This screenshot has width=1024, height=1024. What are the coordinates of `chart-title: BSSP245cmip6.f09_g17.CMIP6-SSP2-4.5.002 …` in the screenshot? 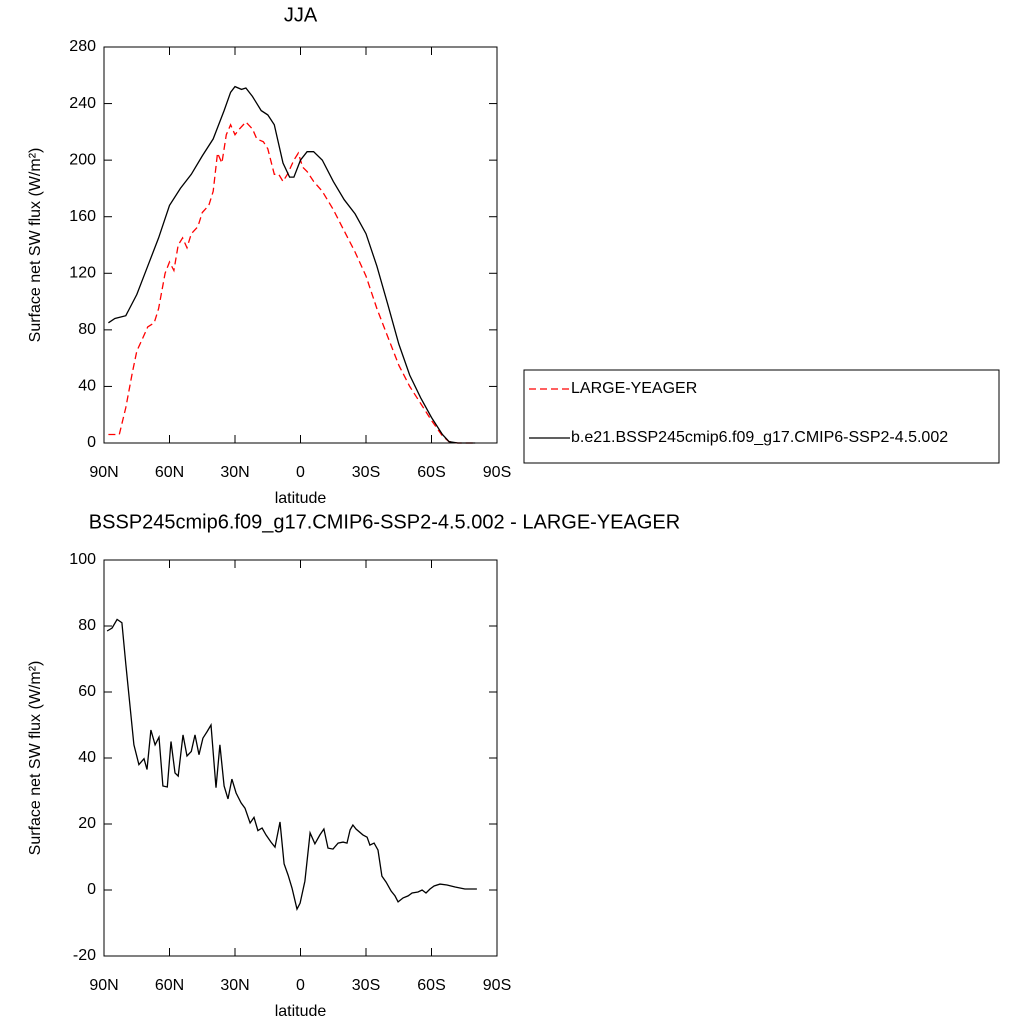 It's located at (384, 522).